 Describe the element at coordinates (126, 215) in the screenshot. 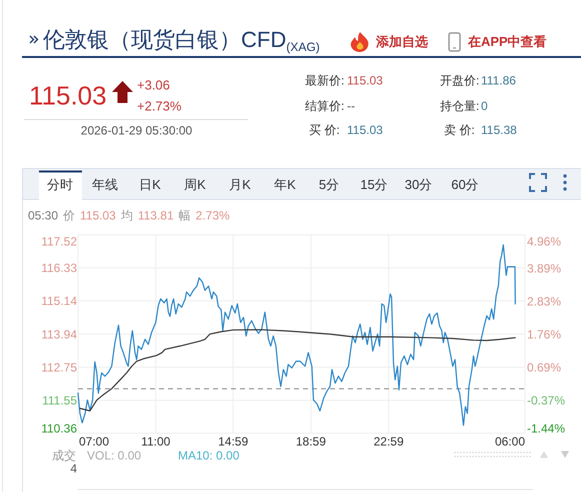

I see `text: 均` at that location.